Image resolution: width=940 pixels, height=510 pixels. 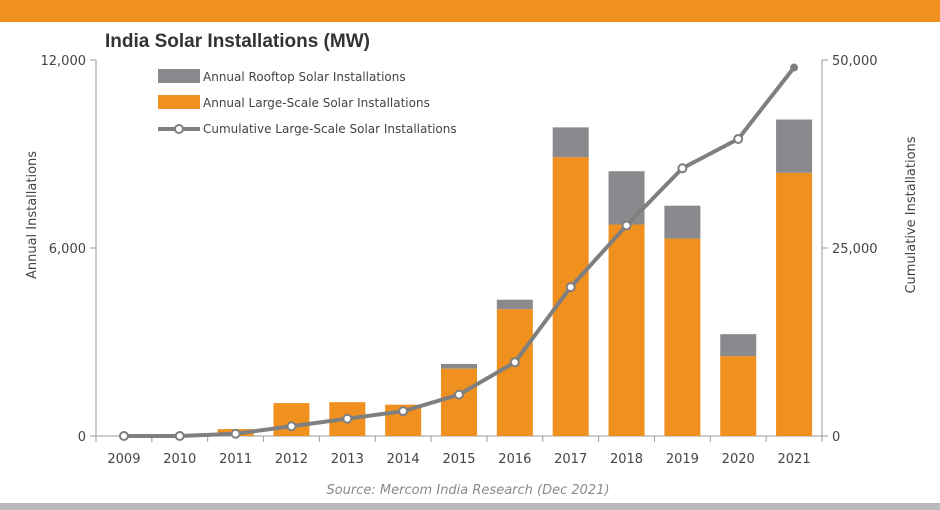 What do you see at coordinates (347, 459) in the screenshot?
I see `x-tick-label: 2013` at bounding box center [347, 459].